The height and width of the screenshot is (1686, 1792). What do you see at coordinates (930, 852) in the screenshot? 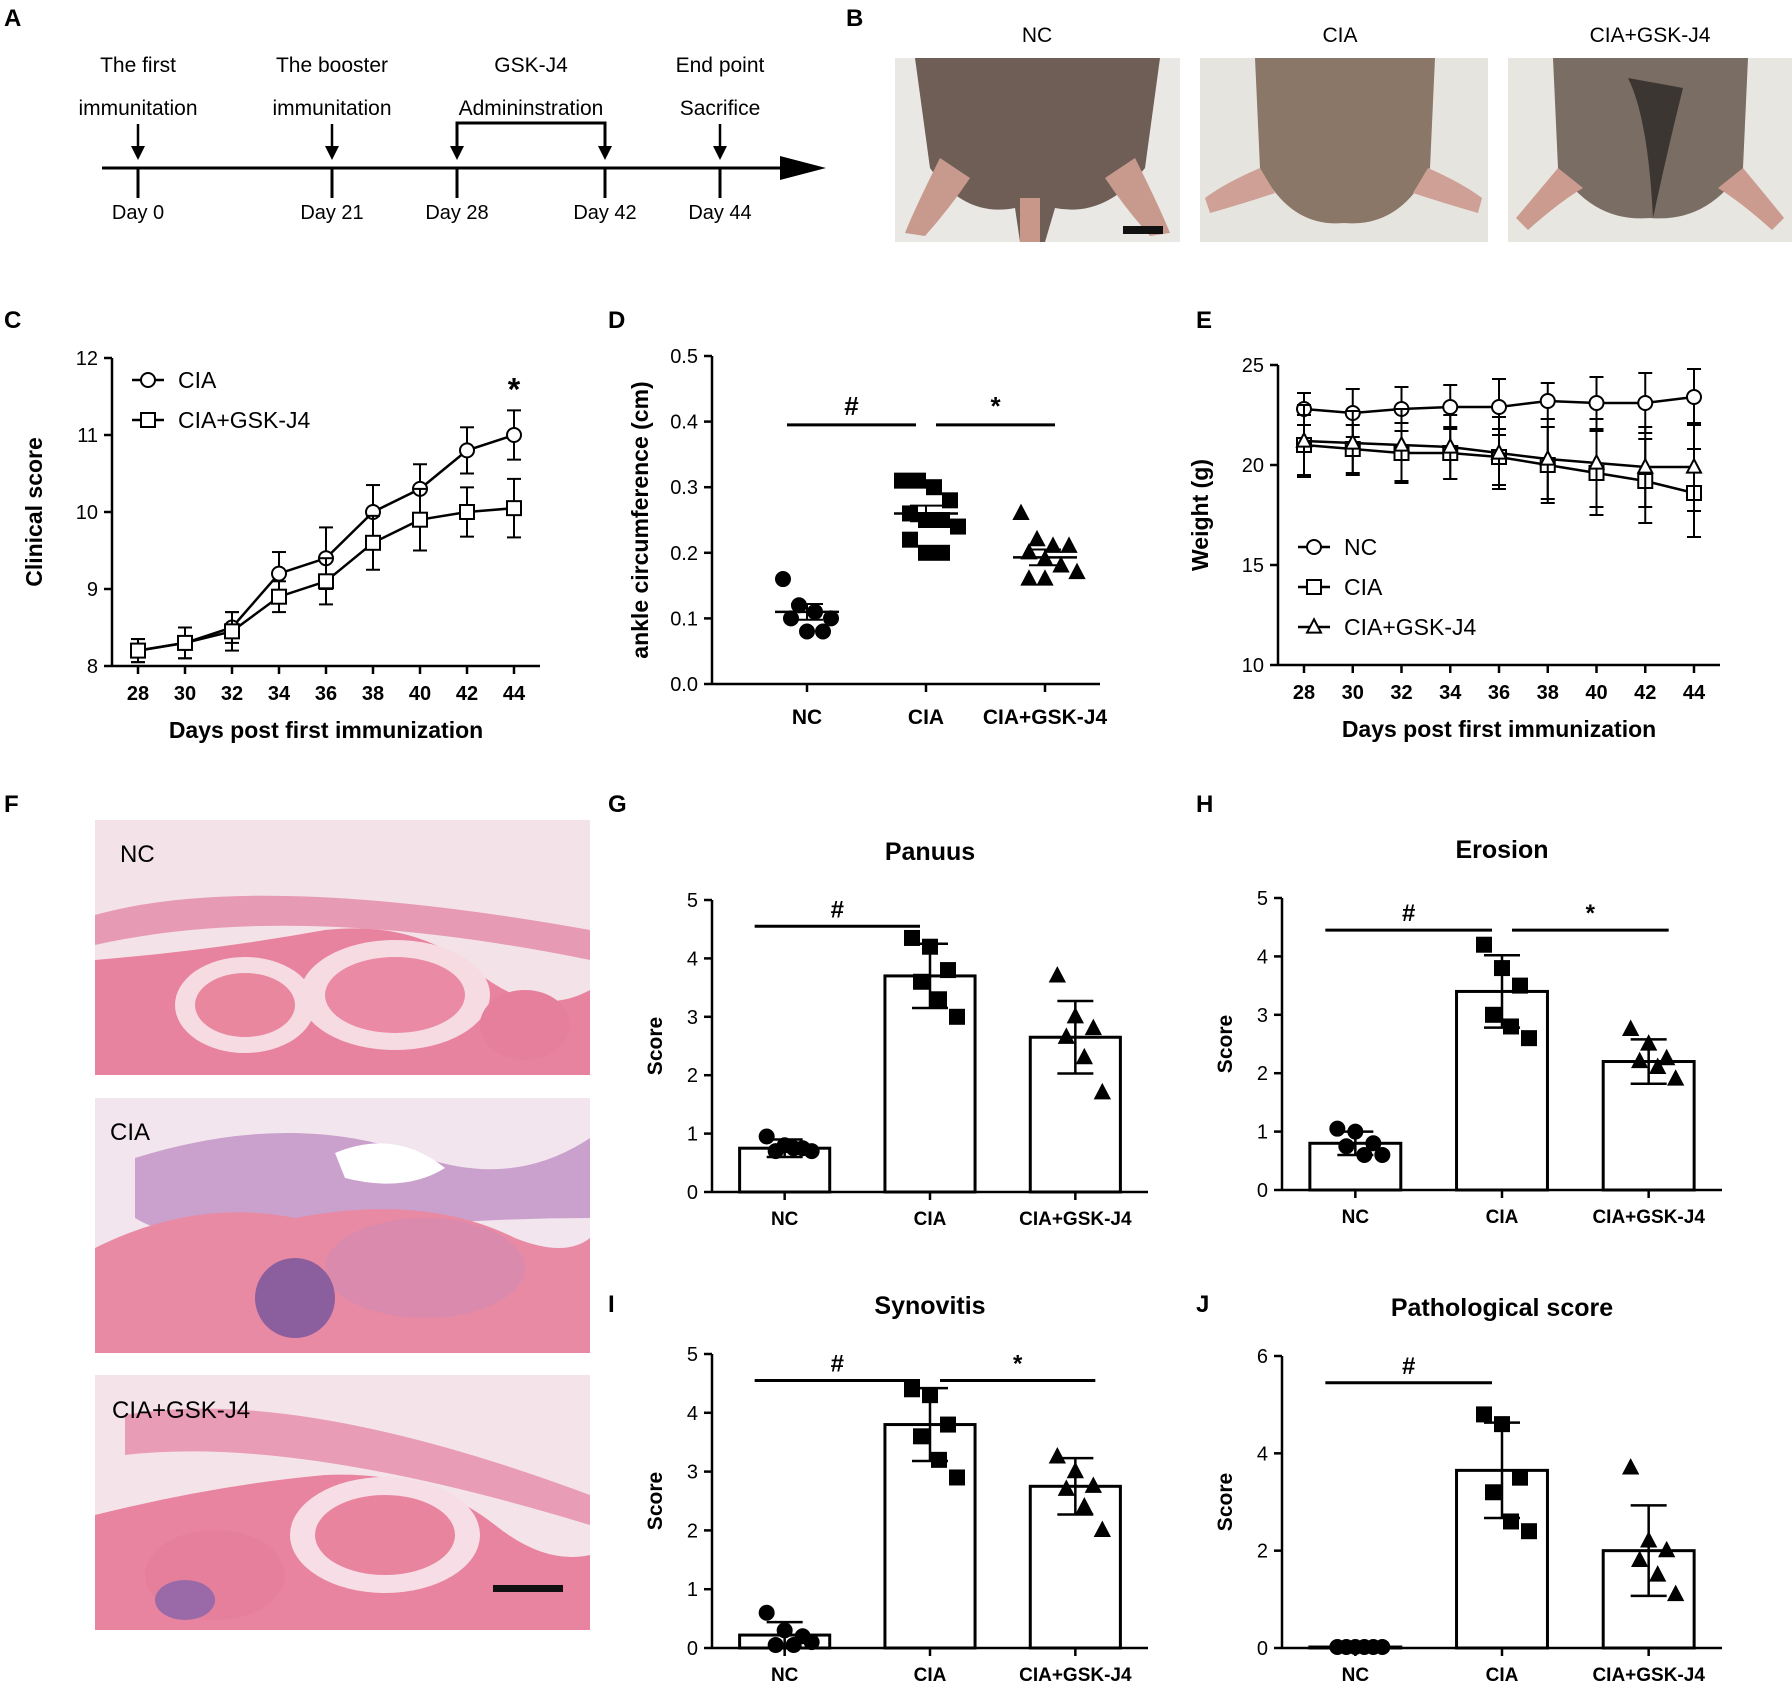
I see `chart-title: Panuus` at bounding box center [930, 852].